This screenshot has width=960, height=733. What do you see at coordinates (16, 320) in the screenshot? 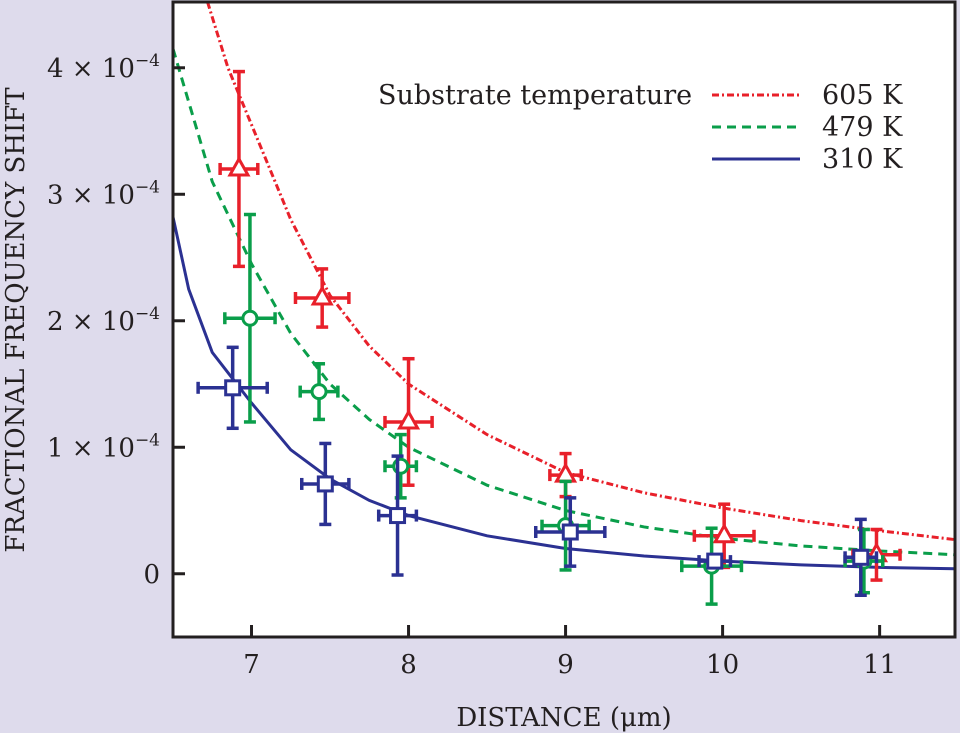
I see `y-axis-label: FRACTIONAL FREQUENCY SHIFT` at bounding box center [16, 320].